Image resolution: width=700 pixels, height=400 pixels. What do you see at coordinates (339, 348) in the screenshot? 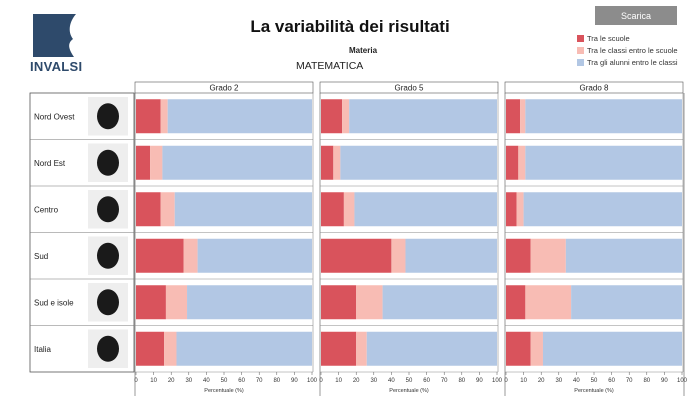
I see `bar-grado-5-italia-tra-le-scuole` at bounding box center [339, 348].